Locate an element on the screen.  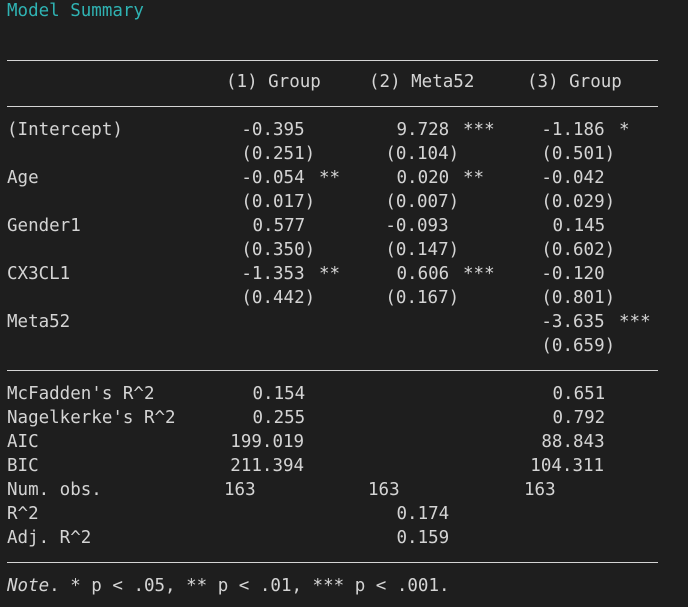
stat-label: R^2 is located at coordinates (23, 514).